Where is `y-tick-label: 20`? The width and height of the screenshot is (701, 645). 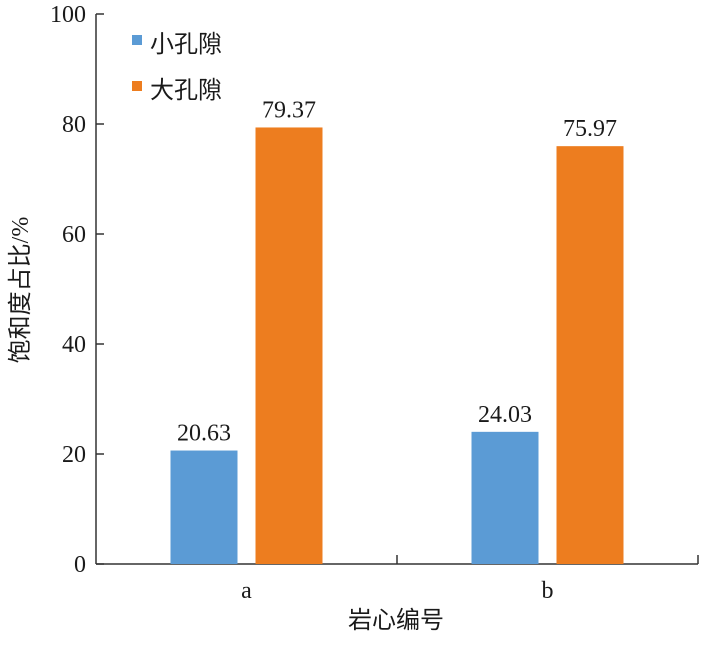
y-tick-label: 20 is located at coordinates (74, 455).